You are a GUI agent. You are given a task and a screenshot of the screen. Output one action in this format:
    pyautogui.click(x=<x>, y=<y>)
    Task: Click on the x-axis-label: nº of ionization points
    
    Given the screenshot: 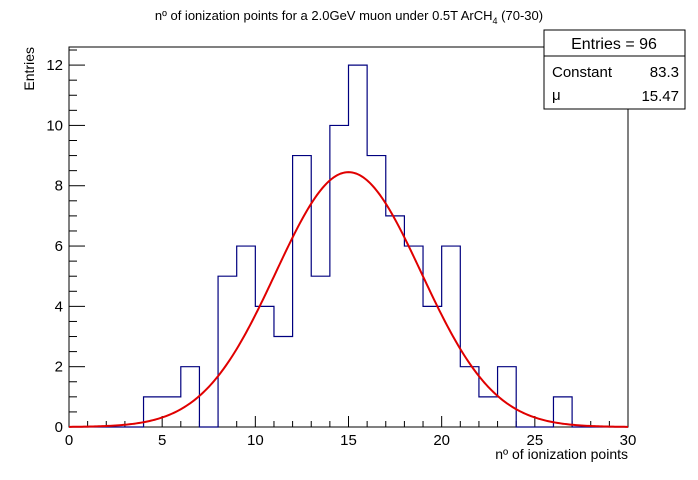 What is the action you would take?
    pyautogui.click(x=561, y=454)
    